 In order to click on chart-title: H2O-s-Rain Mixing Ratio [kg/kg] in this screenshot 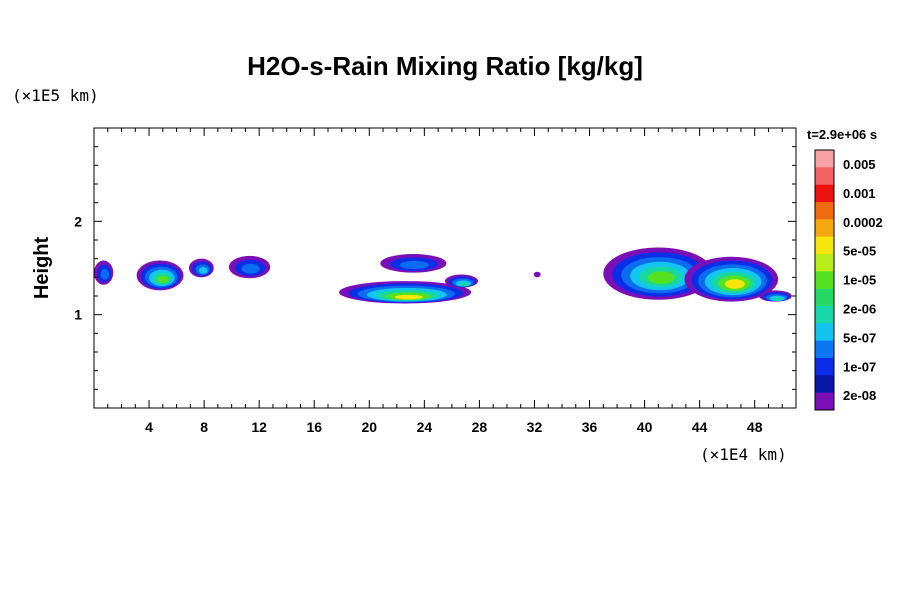, I will do `click(445, 66)`.